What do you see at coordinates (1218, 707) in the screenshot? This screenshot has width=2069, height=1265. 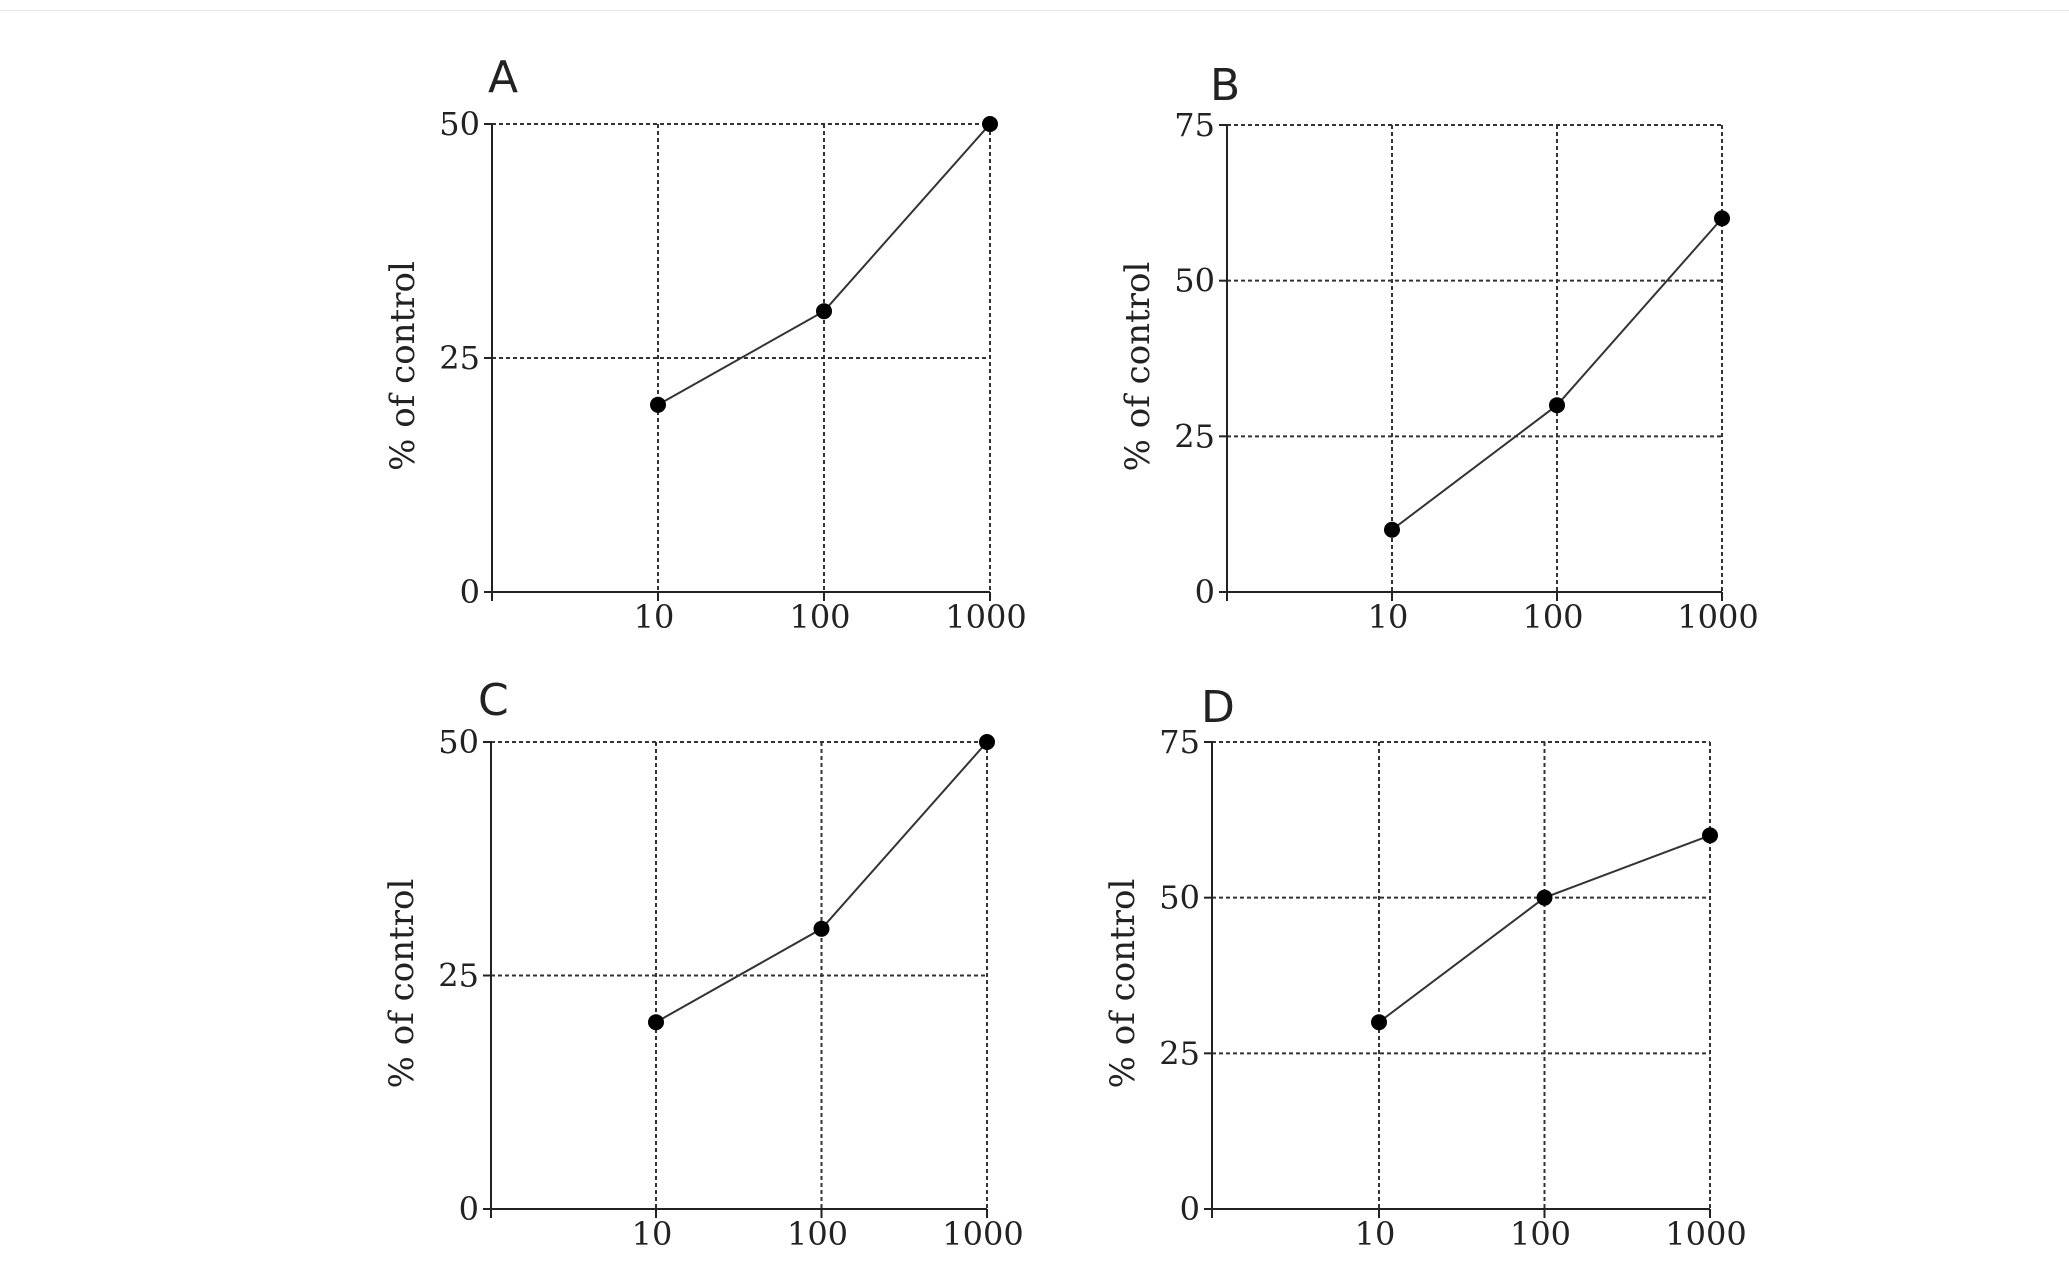 I see `panel-label: D` at bounding box center [1218, 707].